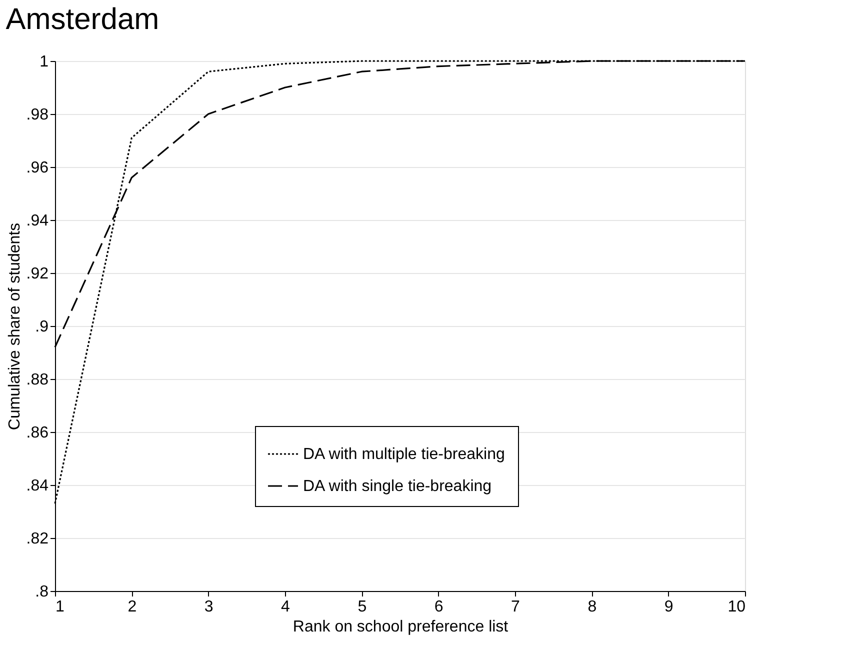 The image size is (863, 657). I want to click on y-tick-label: .98, so click(37, 115).